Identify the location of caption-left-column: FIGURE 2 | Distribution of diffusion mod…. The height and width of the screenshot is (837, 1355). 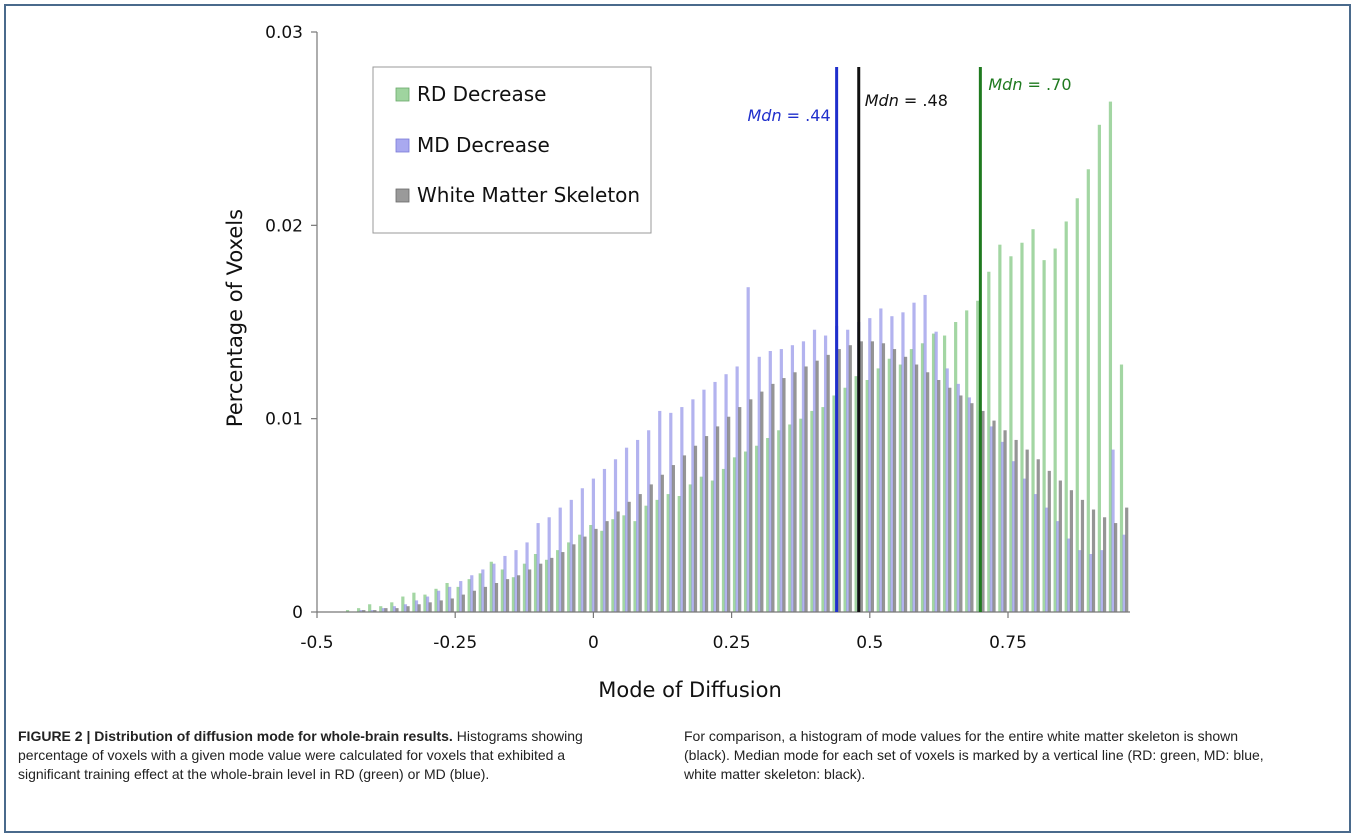
(318, 755).